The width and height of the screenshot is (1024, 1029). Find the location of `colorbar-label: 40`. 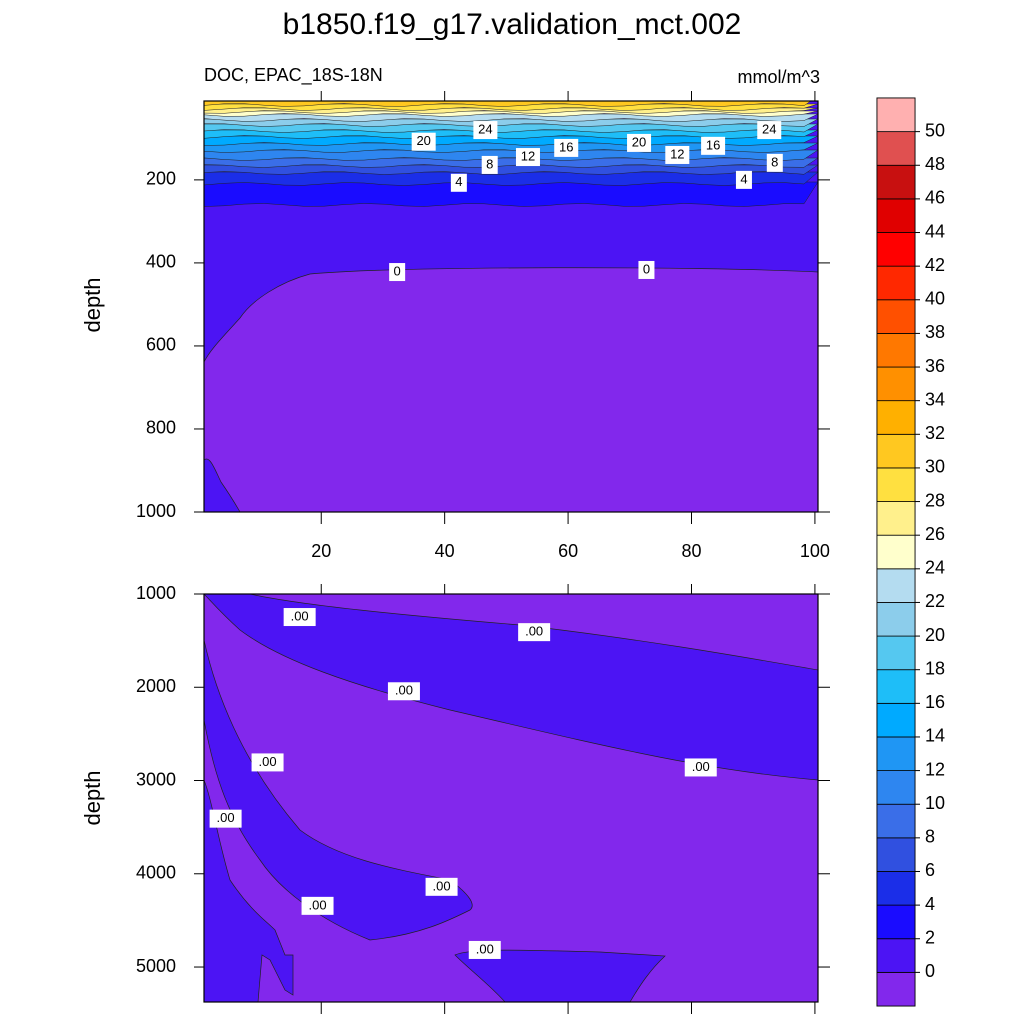

colorbar-label: 40 is located at coordinates (935, 299).